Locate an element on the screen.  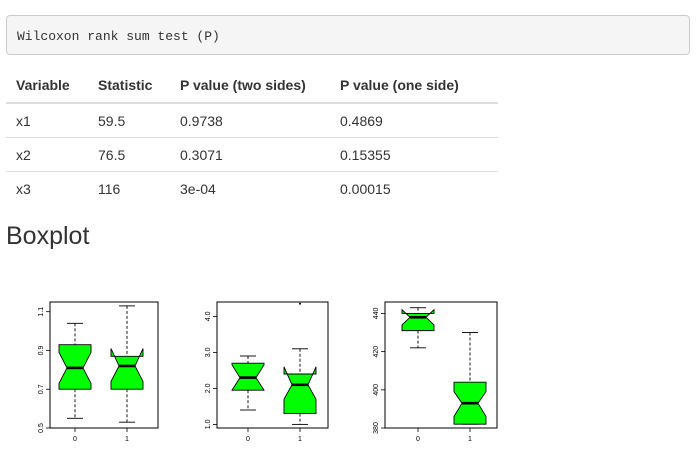
boxplot-x1: 0.5 0.7 0.9 1.1 0 1 is located at coordinates (98, 372).